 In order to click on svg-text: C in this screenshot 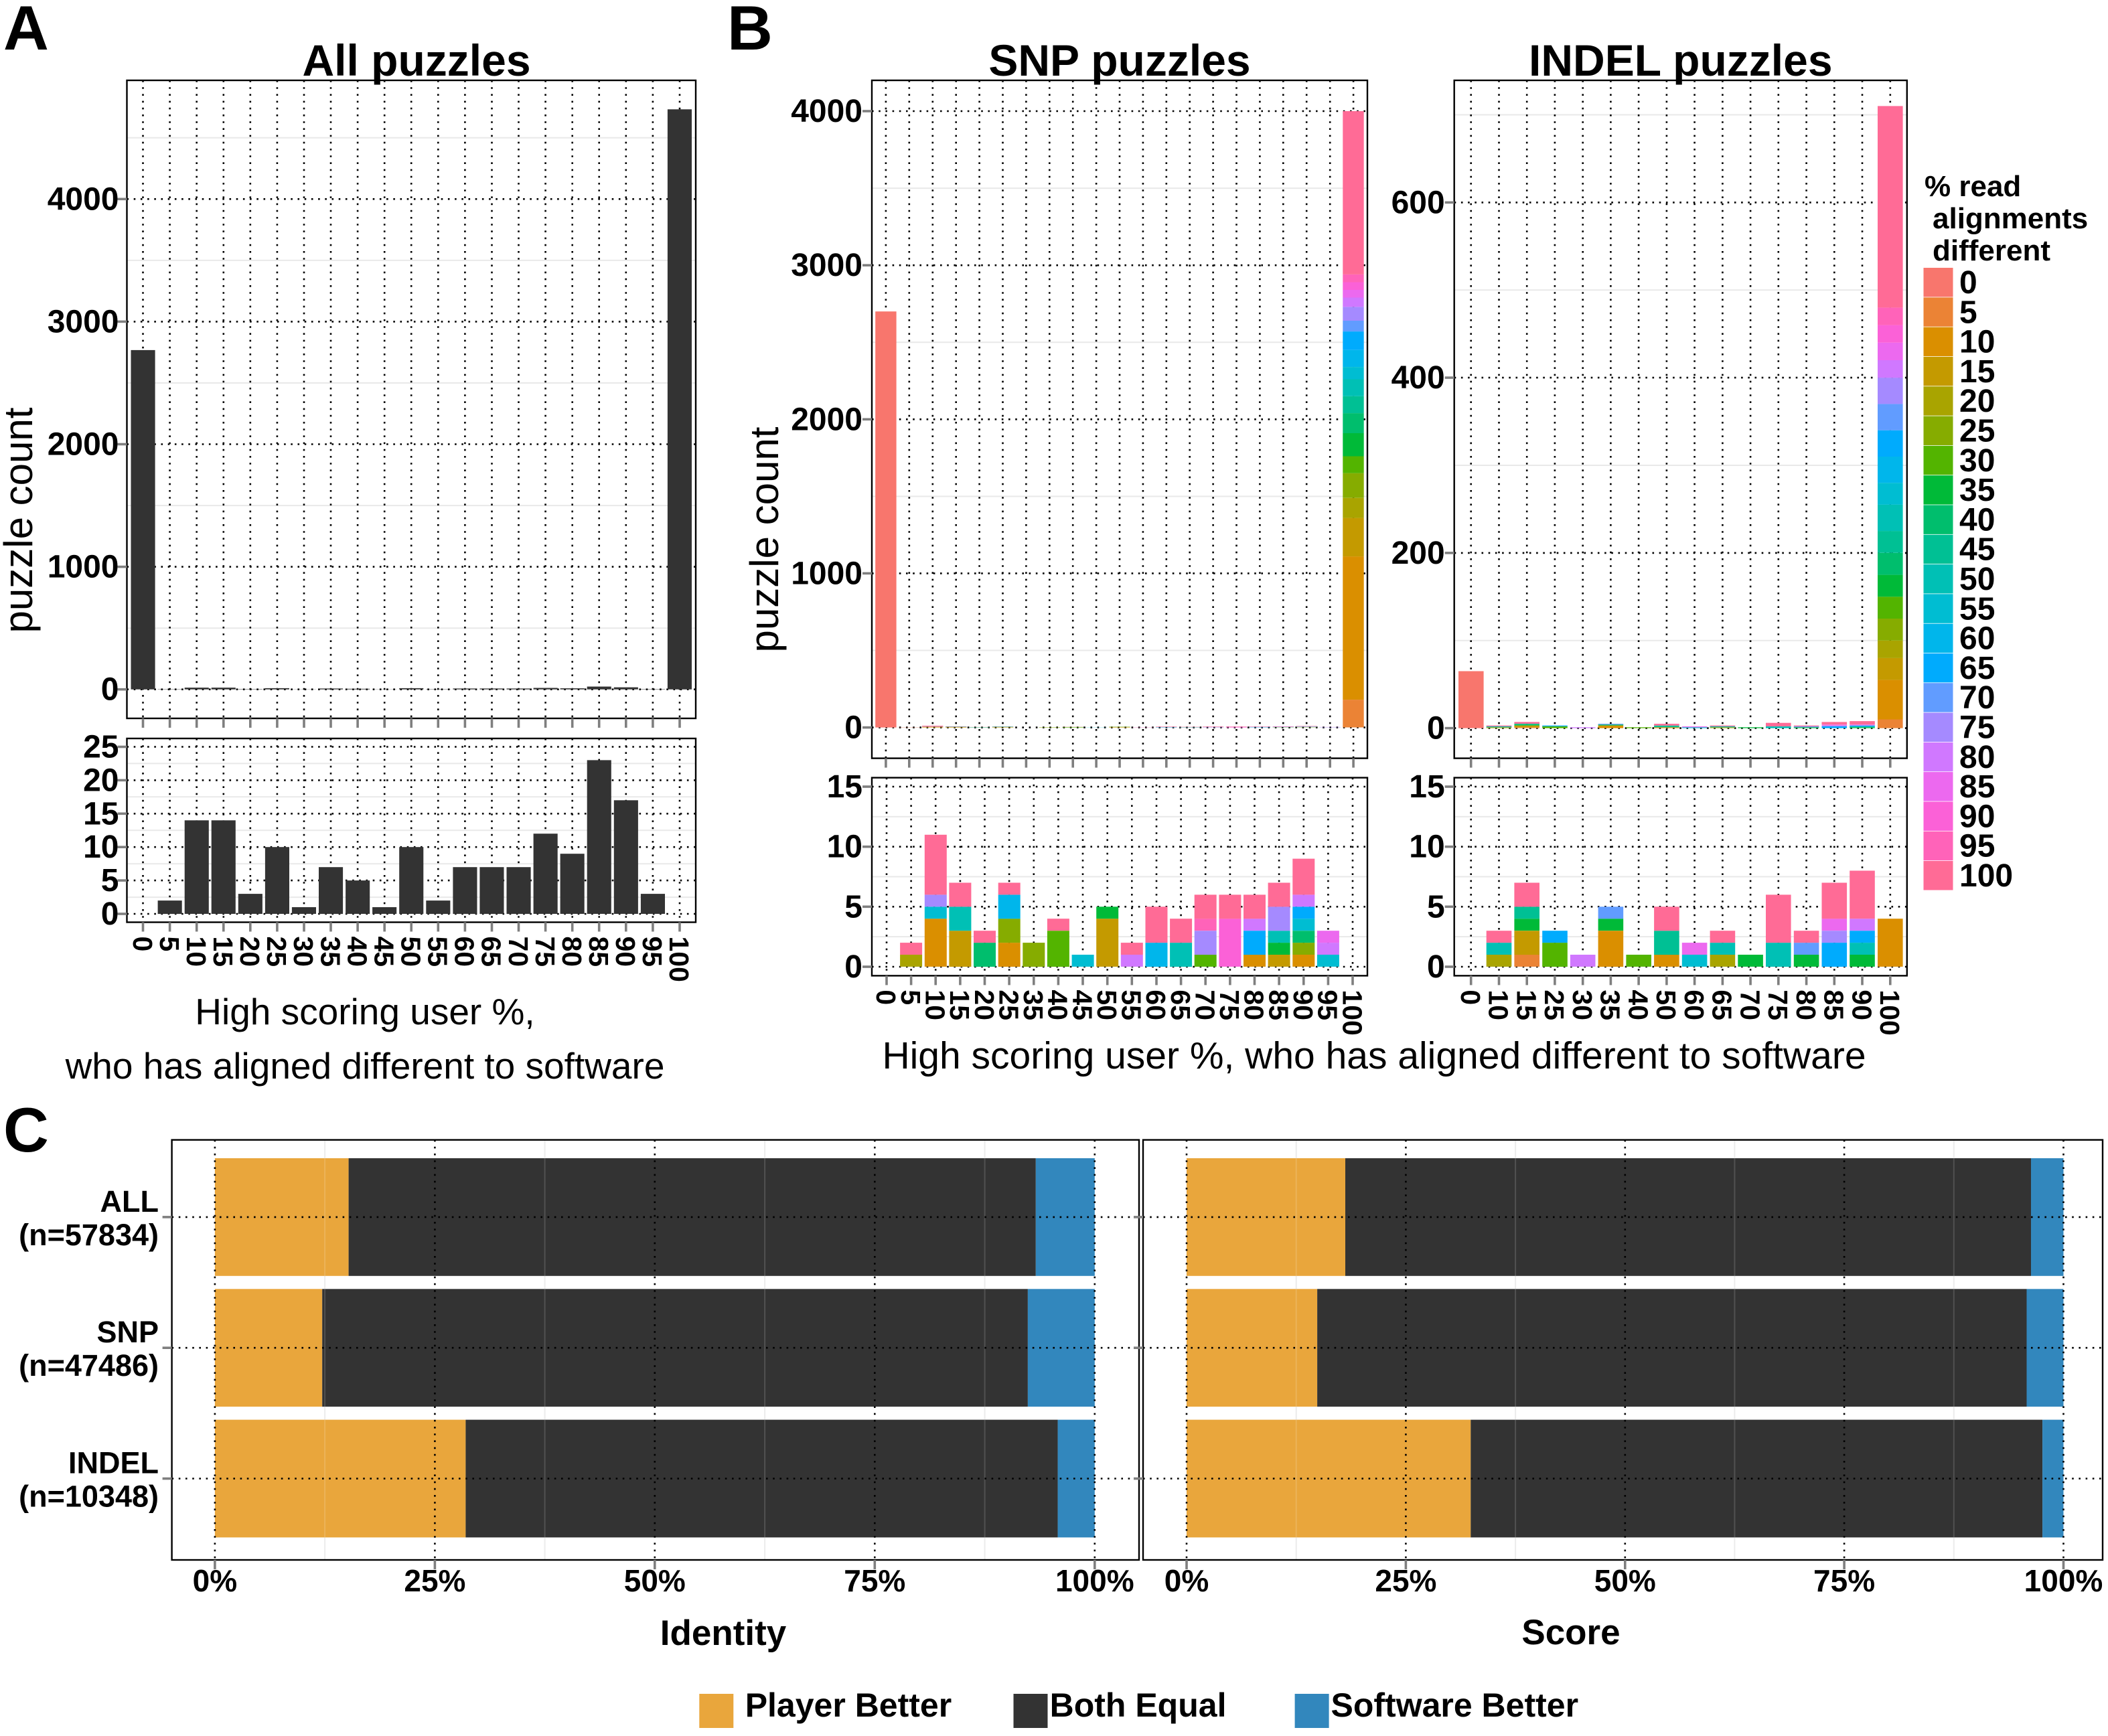, I will do `click(26, 1130)`.